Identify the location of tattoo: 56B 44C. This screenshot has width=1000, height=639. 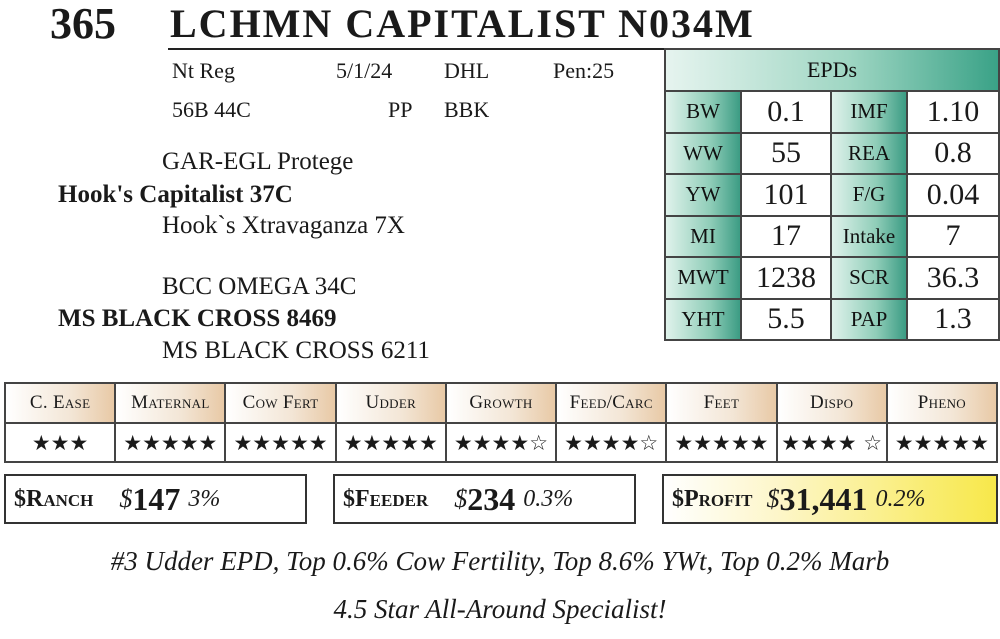
(211, 109).